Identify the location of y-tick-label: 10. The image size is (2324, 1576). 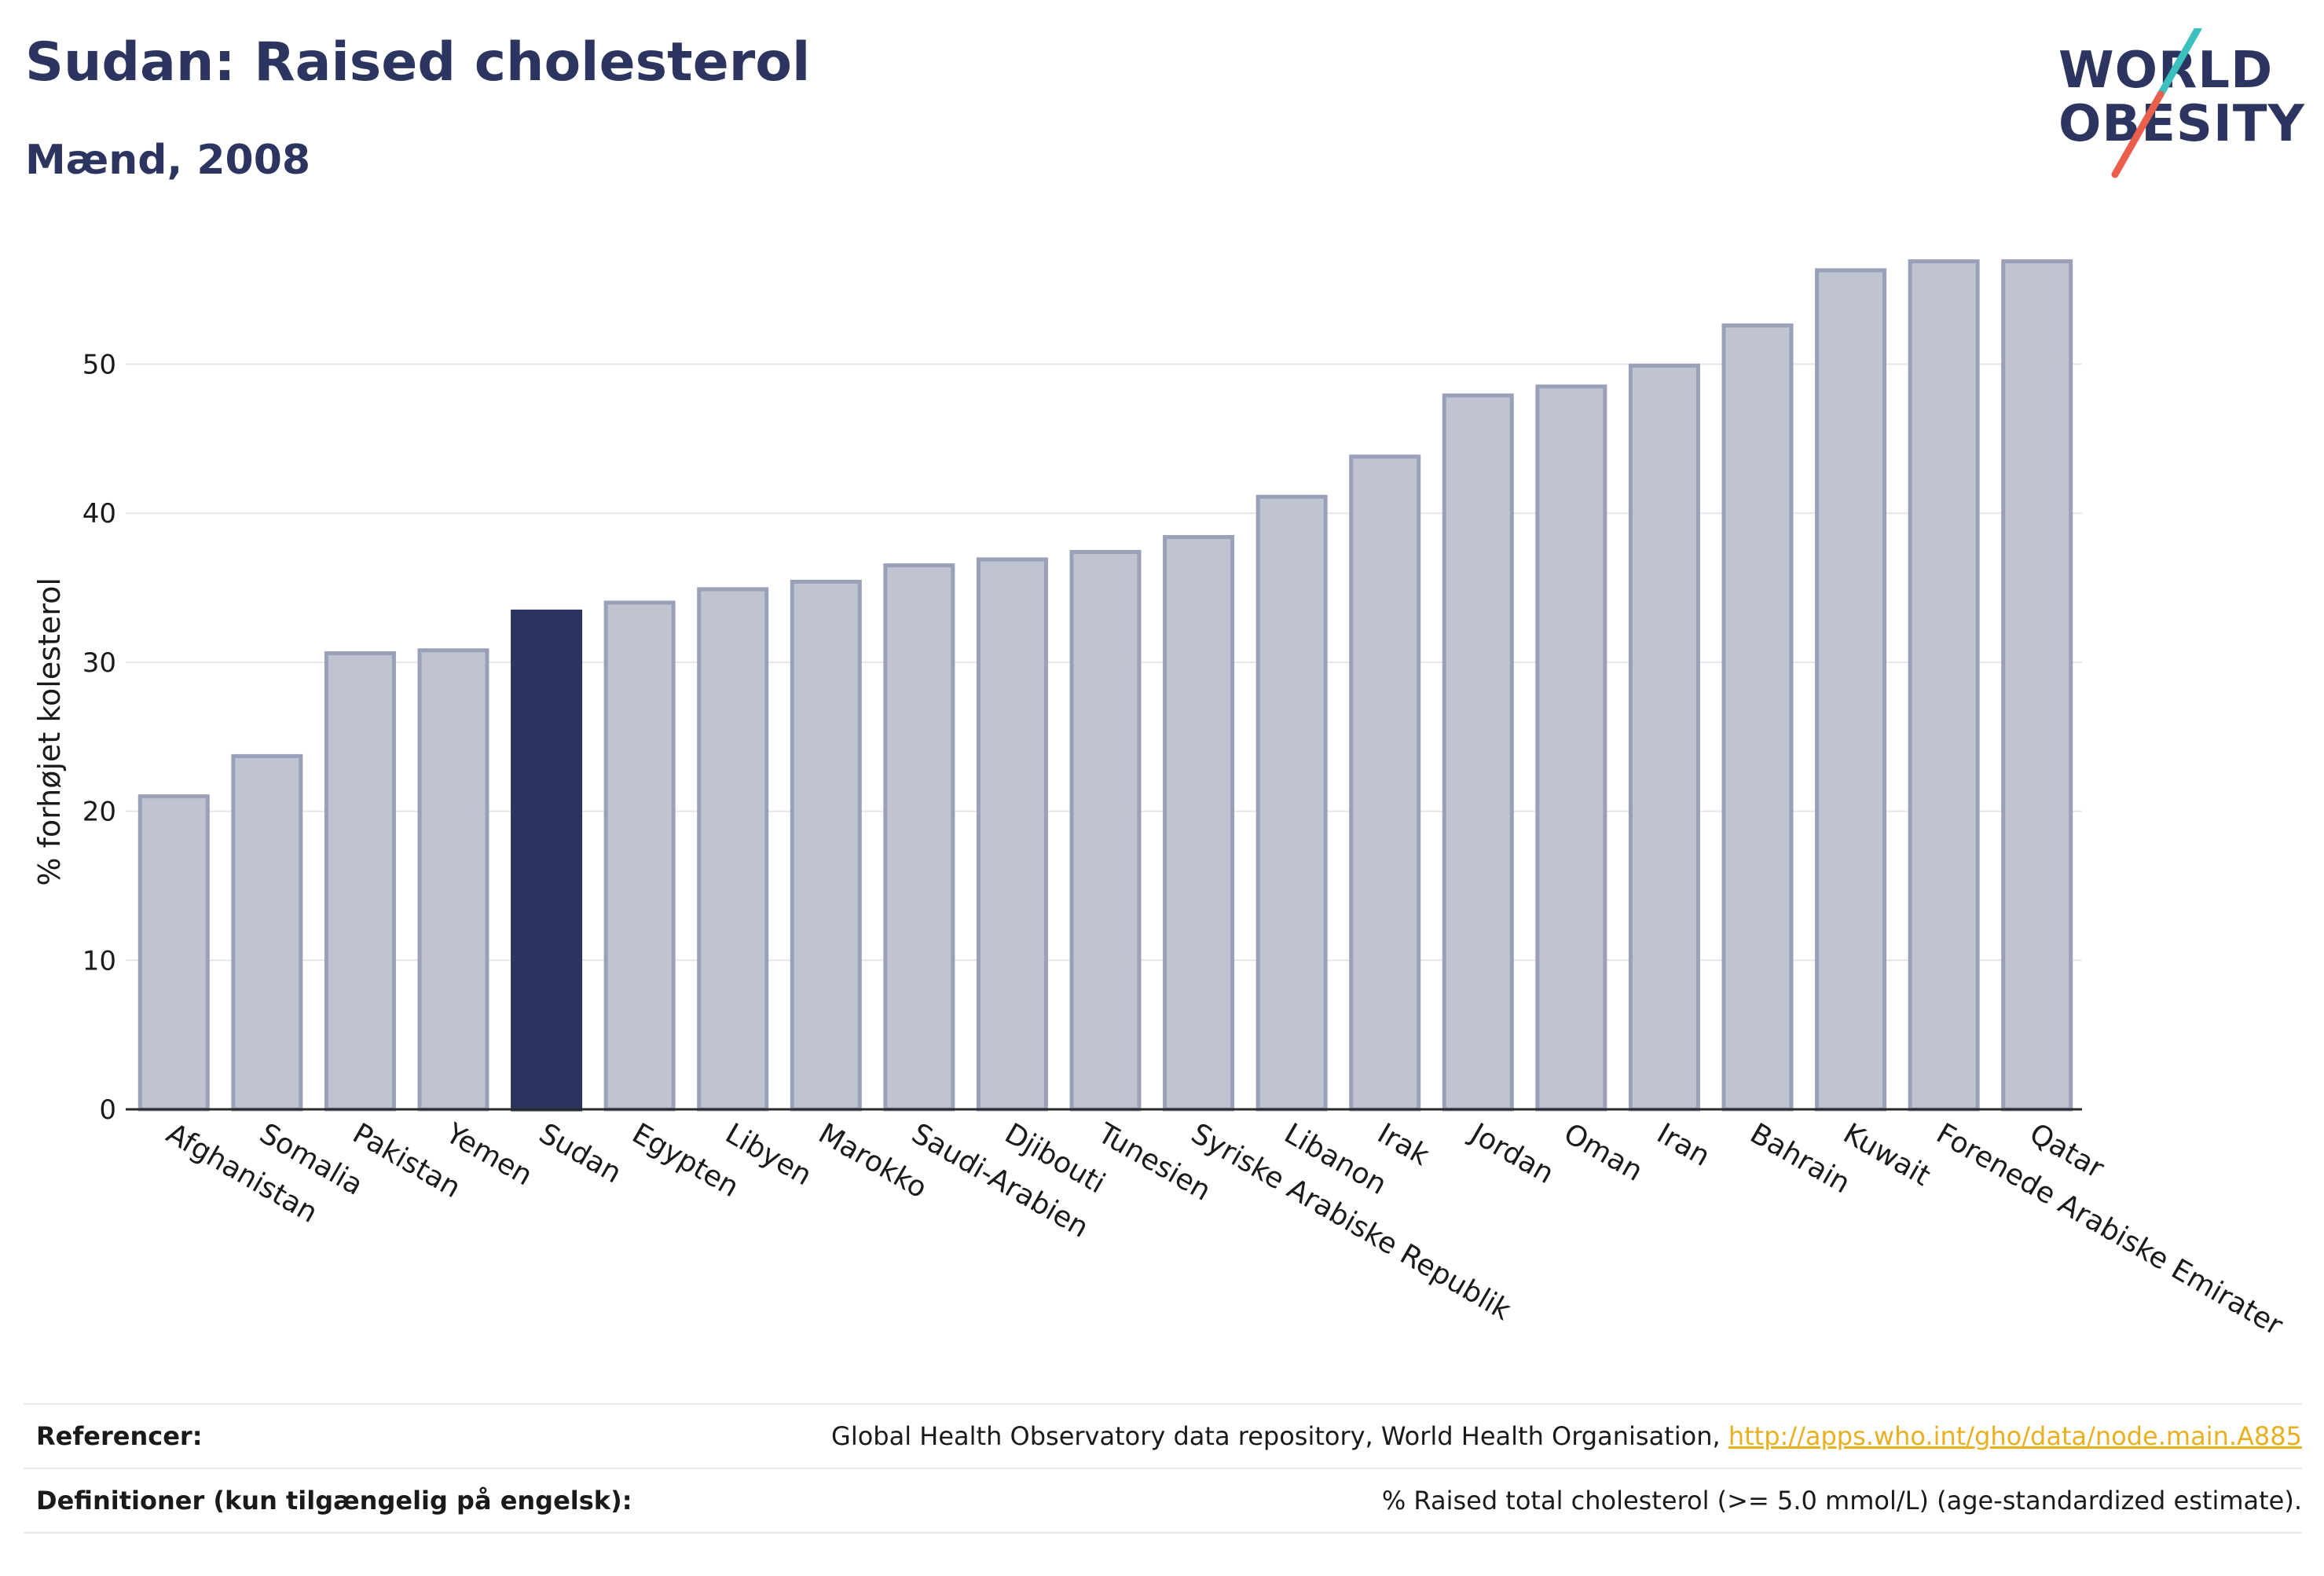
(99, 961).